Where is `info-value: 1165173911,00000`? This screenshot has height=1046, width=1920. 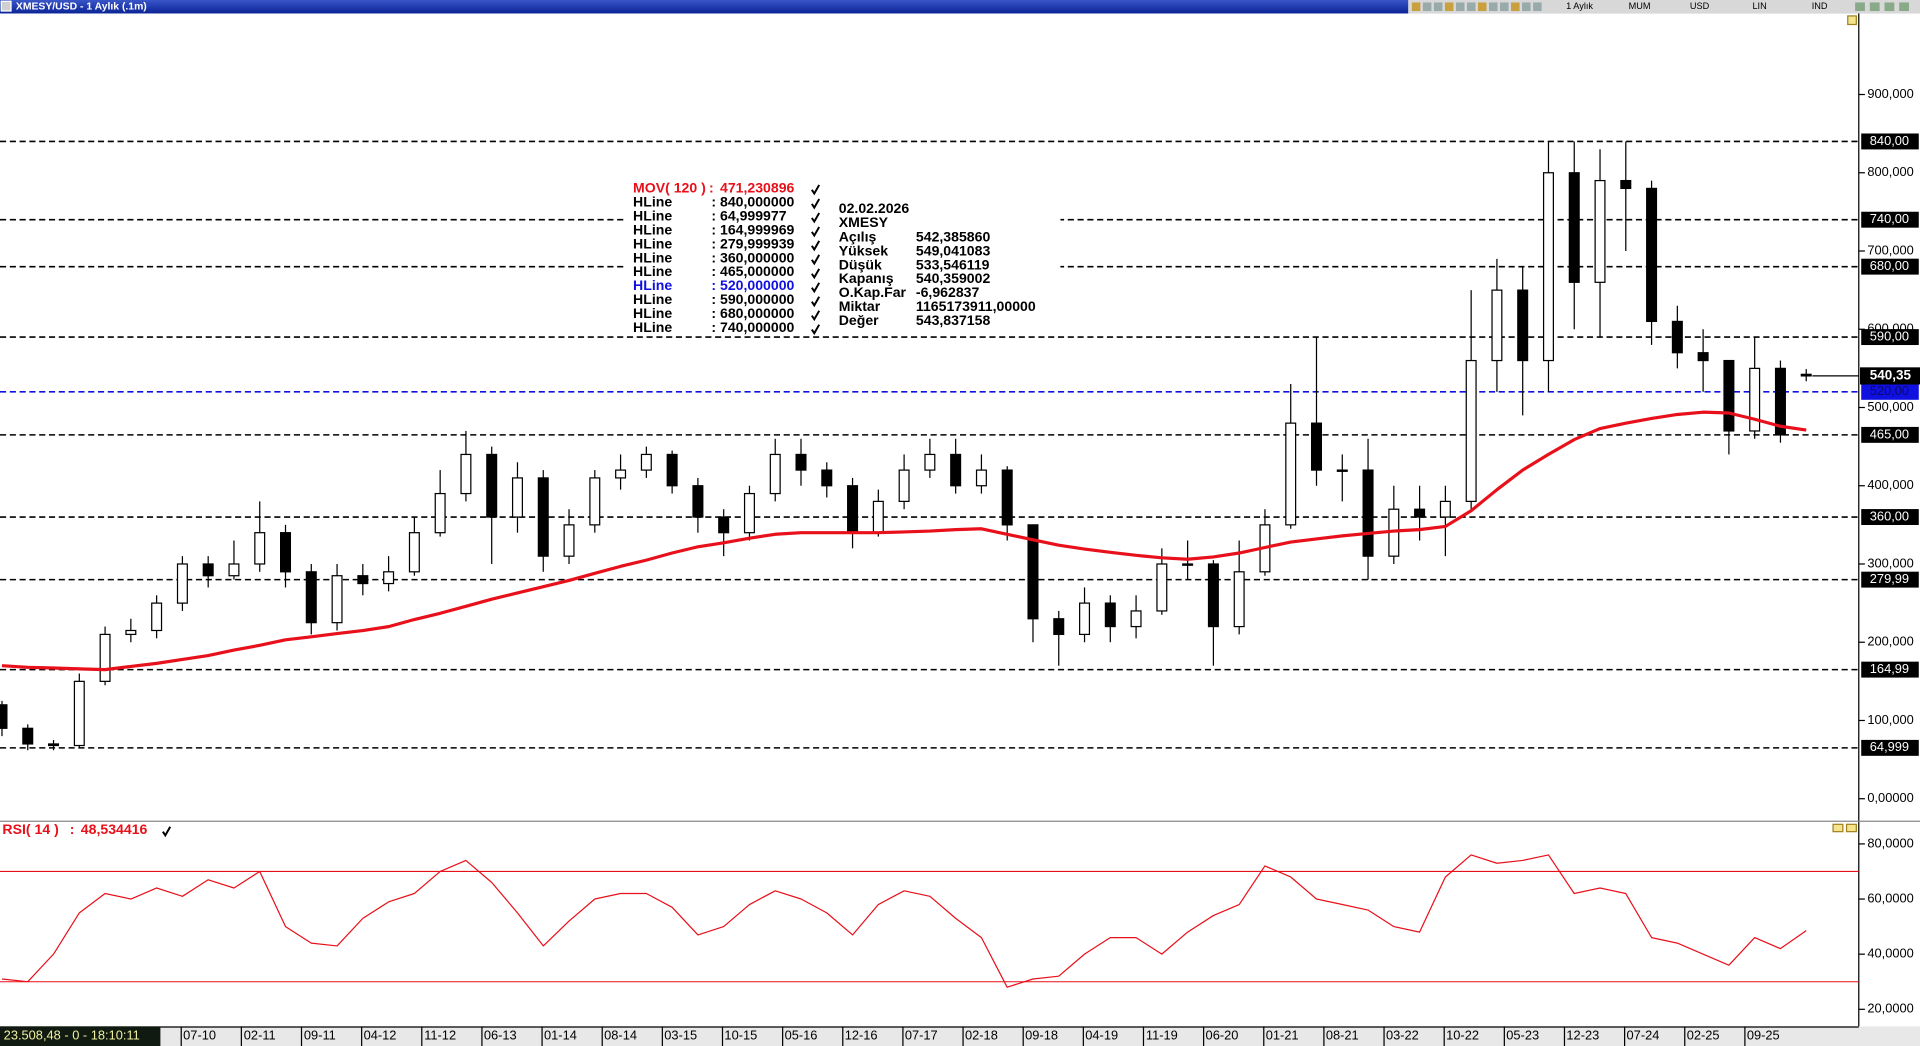 info-value: 1165173911,00000 is located at coordinates (976, 306).